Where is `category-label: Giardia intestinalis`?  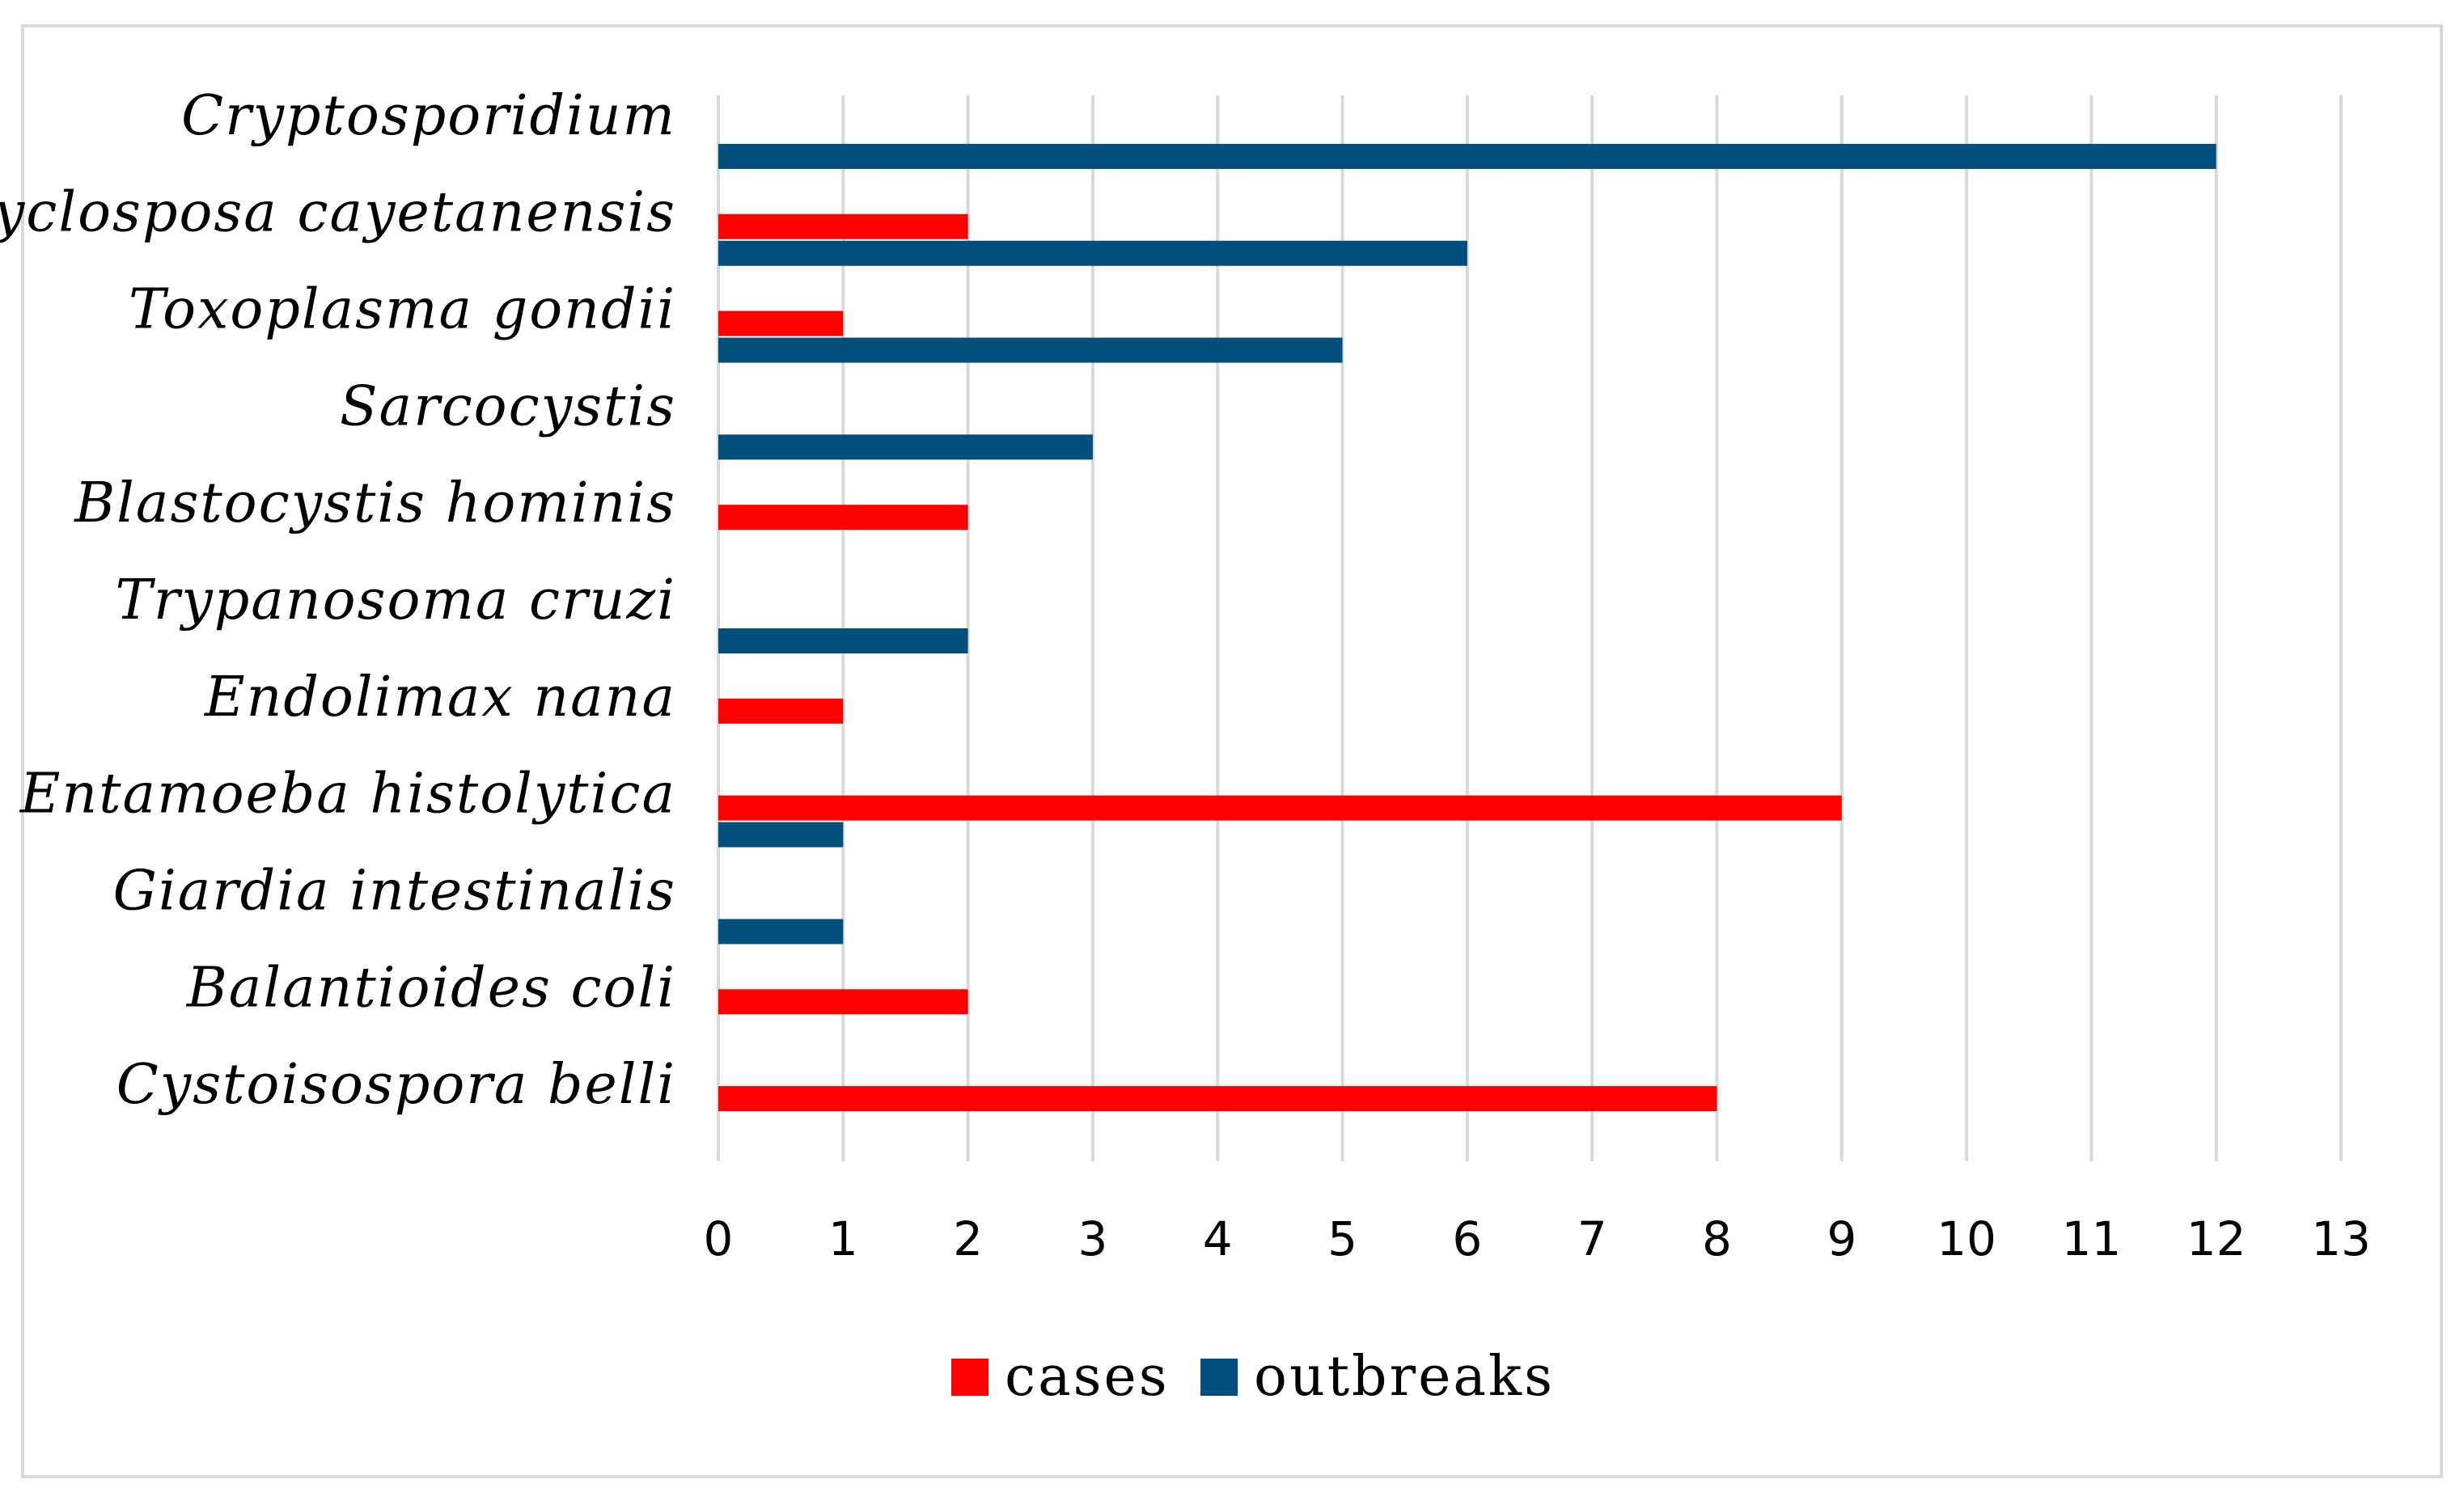
category-label: Giardia intestinalis is located at coordinates (394, 891).